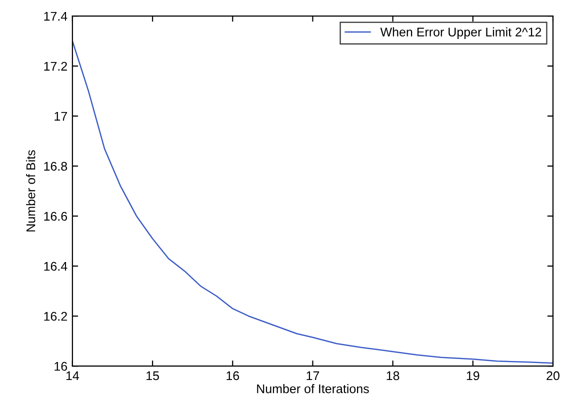 This screenshot has height=401, width=566. Describe the element at coordinates (553, 375) in the screenshot. I see `x-tick-label: 20` at that location.